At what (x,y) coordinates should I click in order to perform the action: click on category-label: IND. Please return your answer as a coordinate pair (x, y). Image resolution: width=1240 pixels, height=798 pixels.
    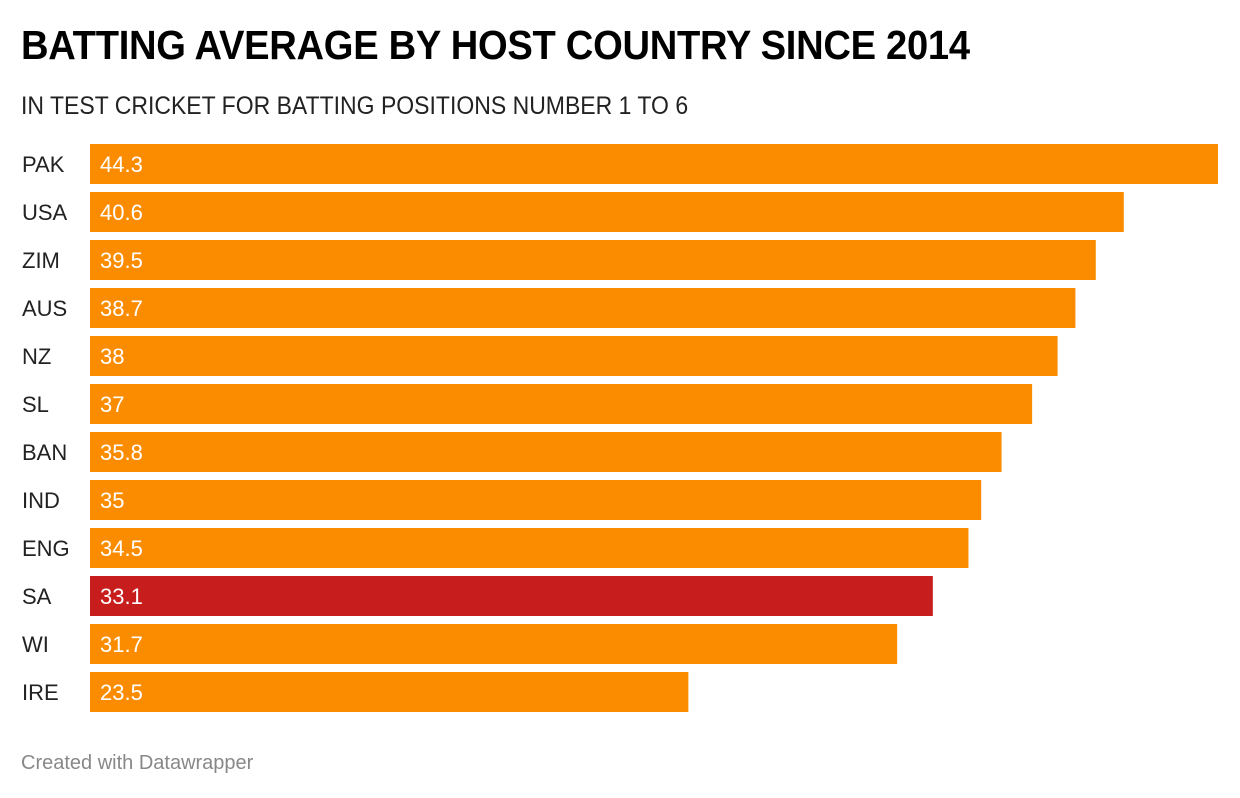
    Looking at the image, I should click on (41, 500).